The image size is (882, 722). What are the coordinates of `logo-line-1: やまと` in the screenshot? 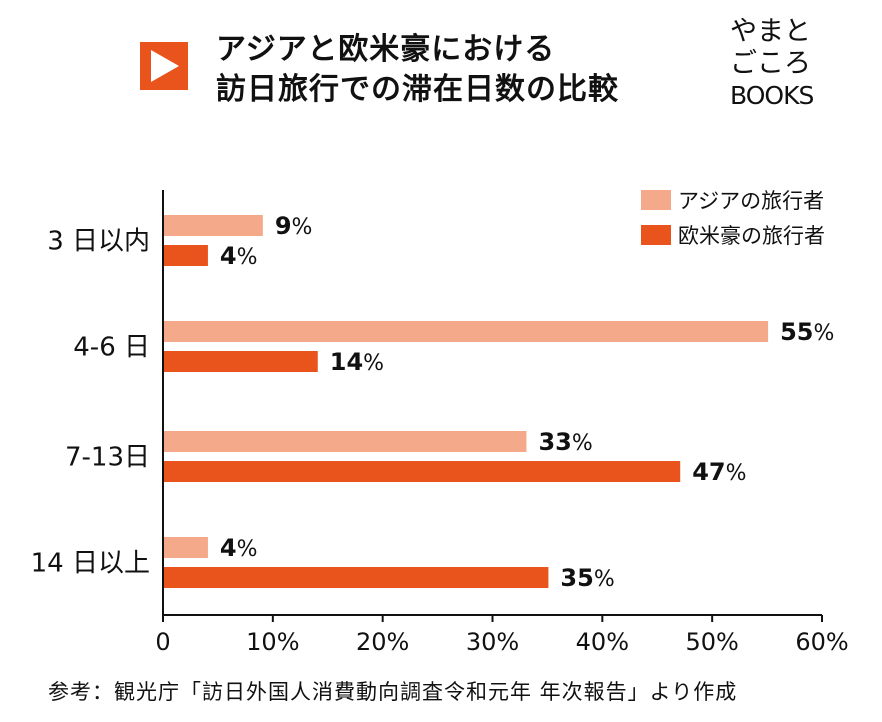 It's located at (770, 31).